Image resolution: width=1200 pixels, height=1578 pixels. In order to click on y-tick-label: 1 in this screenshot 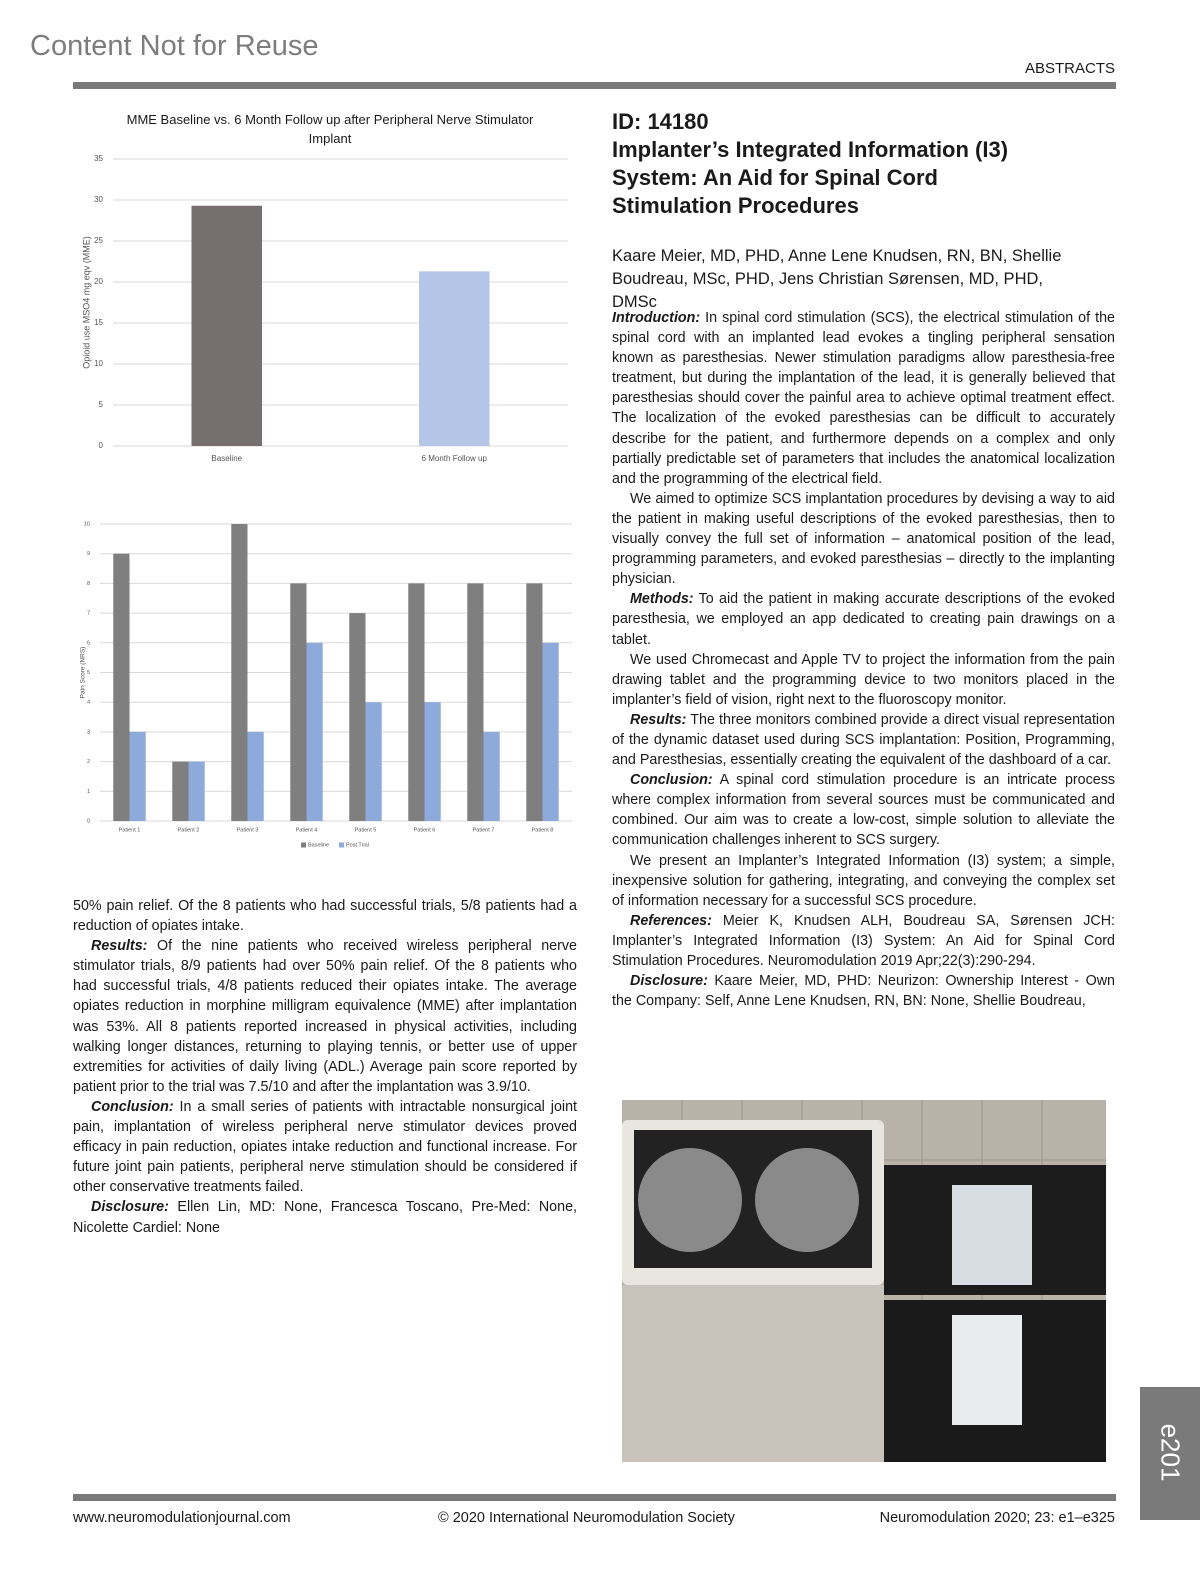, I will do `click(88, 792)`.